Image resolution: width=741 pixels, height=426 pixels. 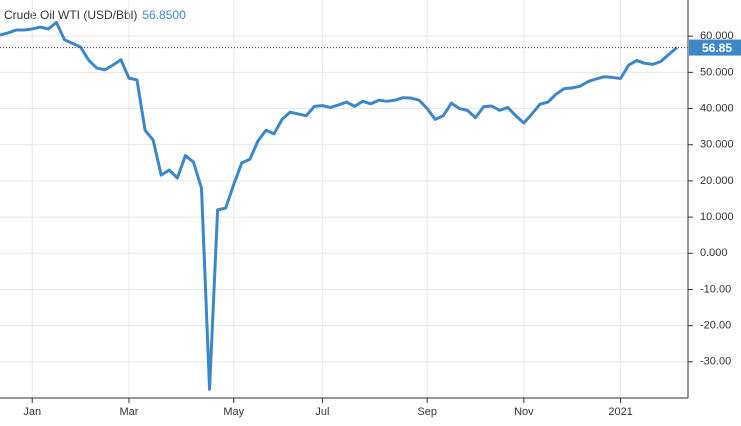 What do you see at coordinates (717, 108) in the screenshot?
I see `y-tick-label: 40.000` at bounding box center [717, 108].